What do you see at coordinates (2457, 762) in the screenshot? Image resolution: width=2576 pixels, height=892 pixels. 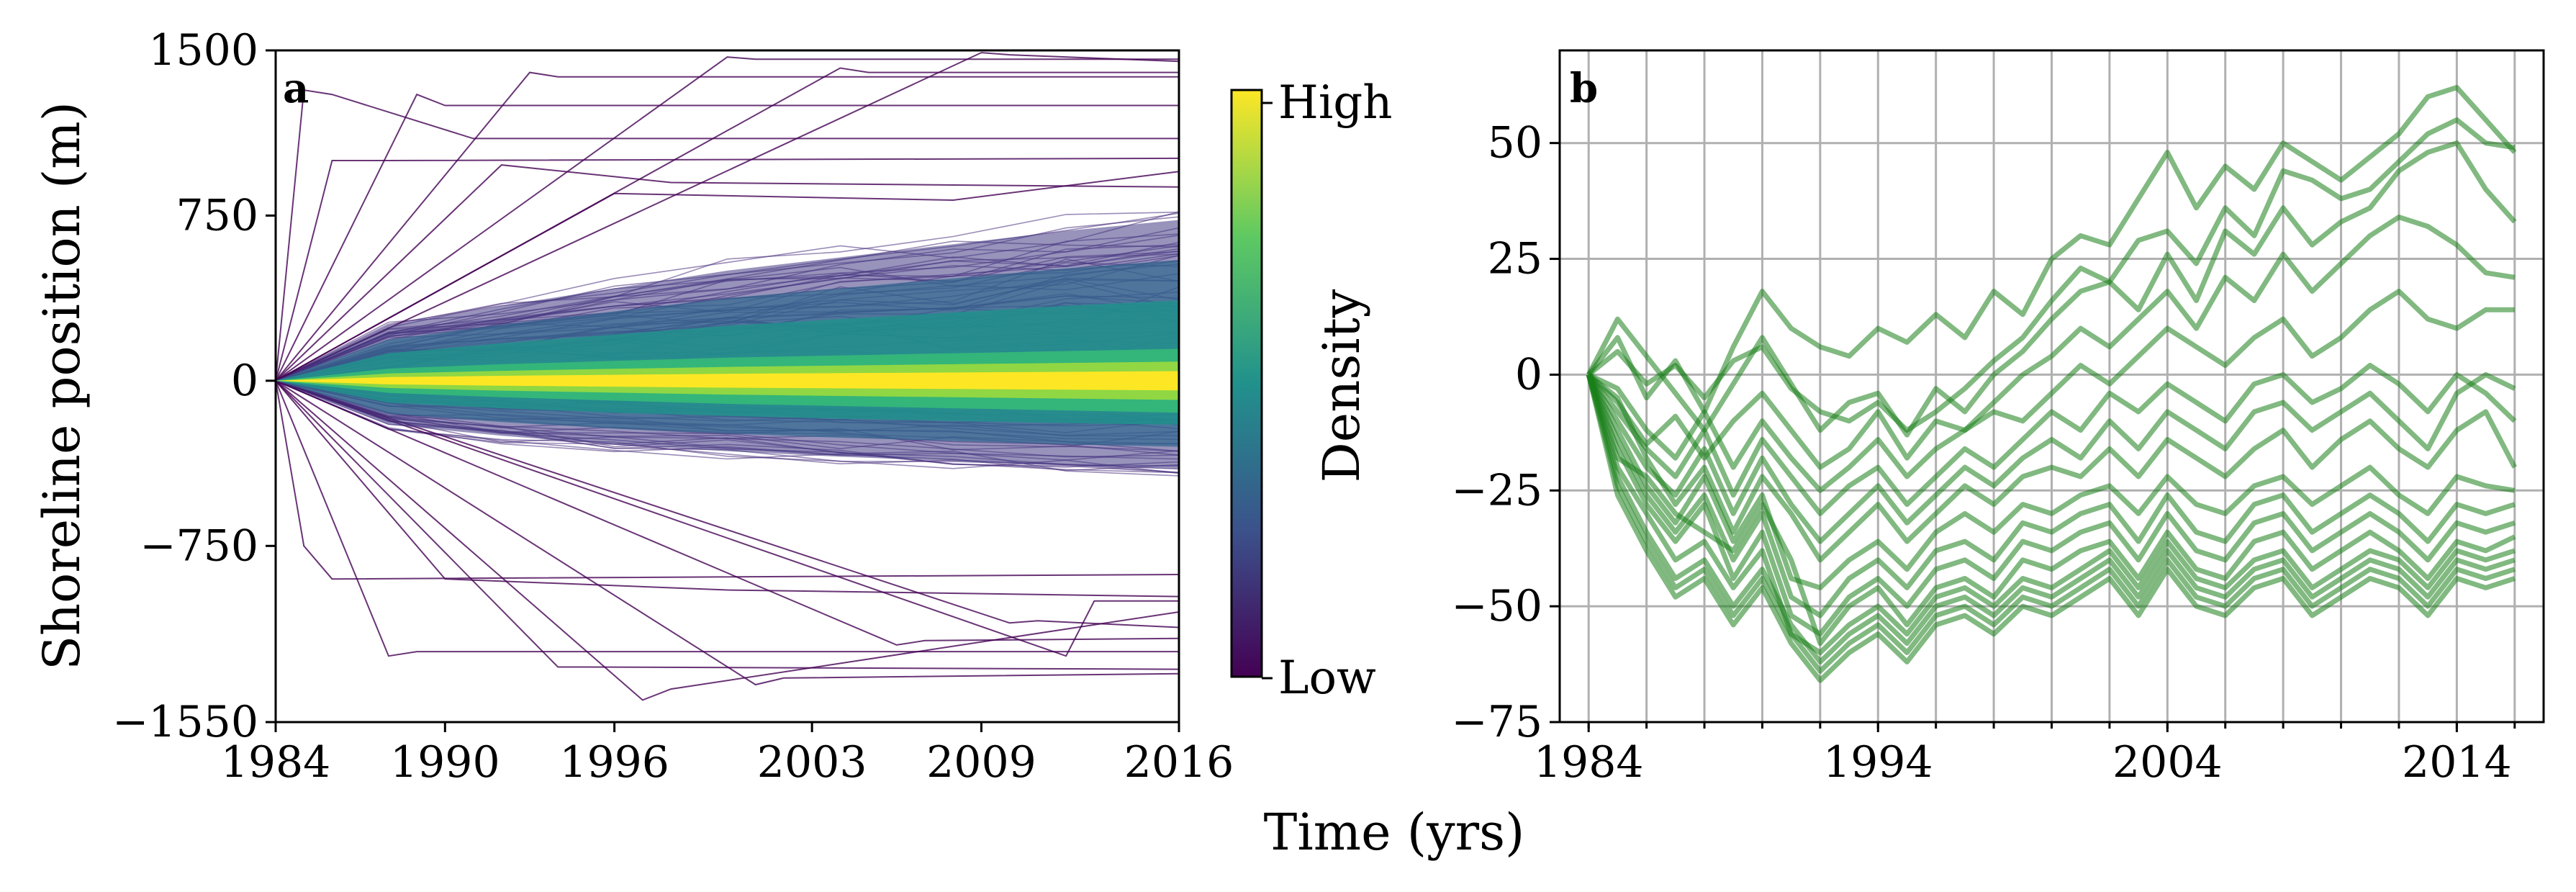 I see `x-tick-label: 2014` at bounding box center [2457, 762].